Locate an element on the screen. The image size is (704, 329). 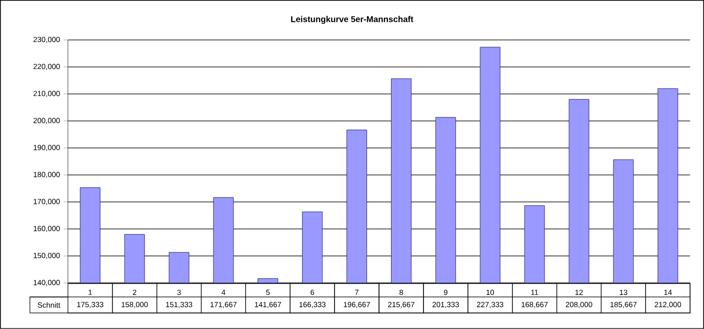
chart-title: Leistungkurve 5er-Mannschaft is located at coordinates (352, 20).